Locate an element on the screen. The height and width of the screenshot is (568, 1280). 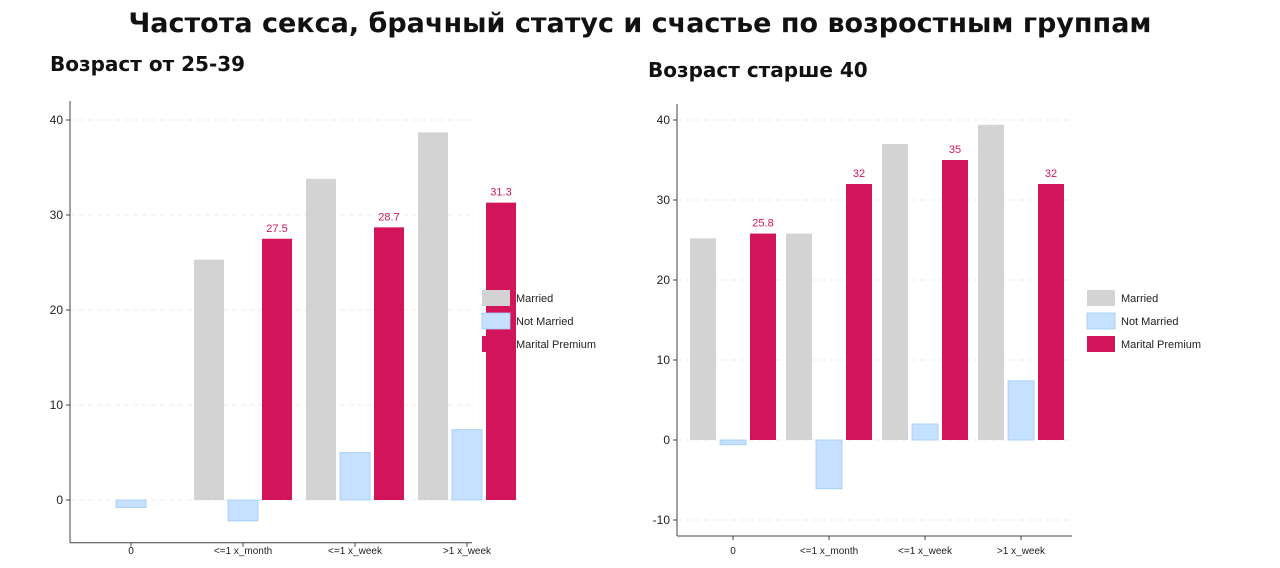
chart-1-title: Возраст от 25-39 is located at coordinates (148, 64).